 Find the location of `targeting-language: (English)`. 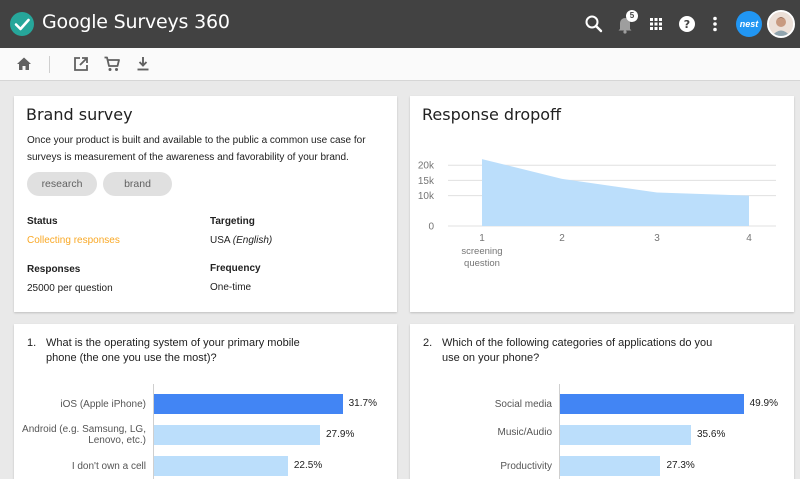

targeting-language: (English) is located at coordinates (252, 240).